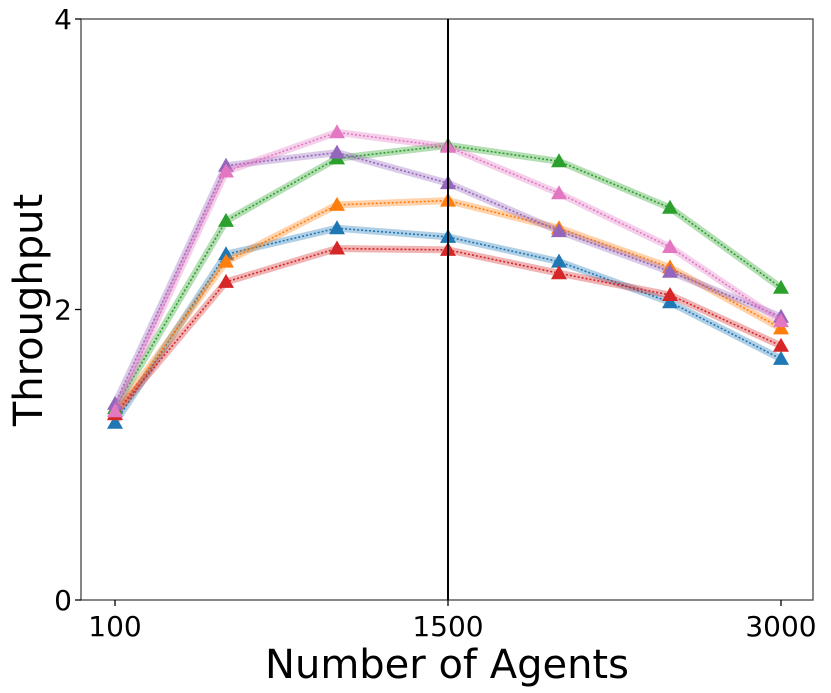  Describe the element at coordinates (63, 600) in the screenshot. I see `y-tick-label: 0` at that location.